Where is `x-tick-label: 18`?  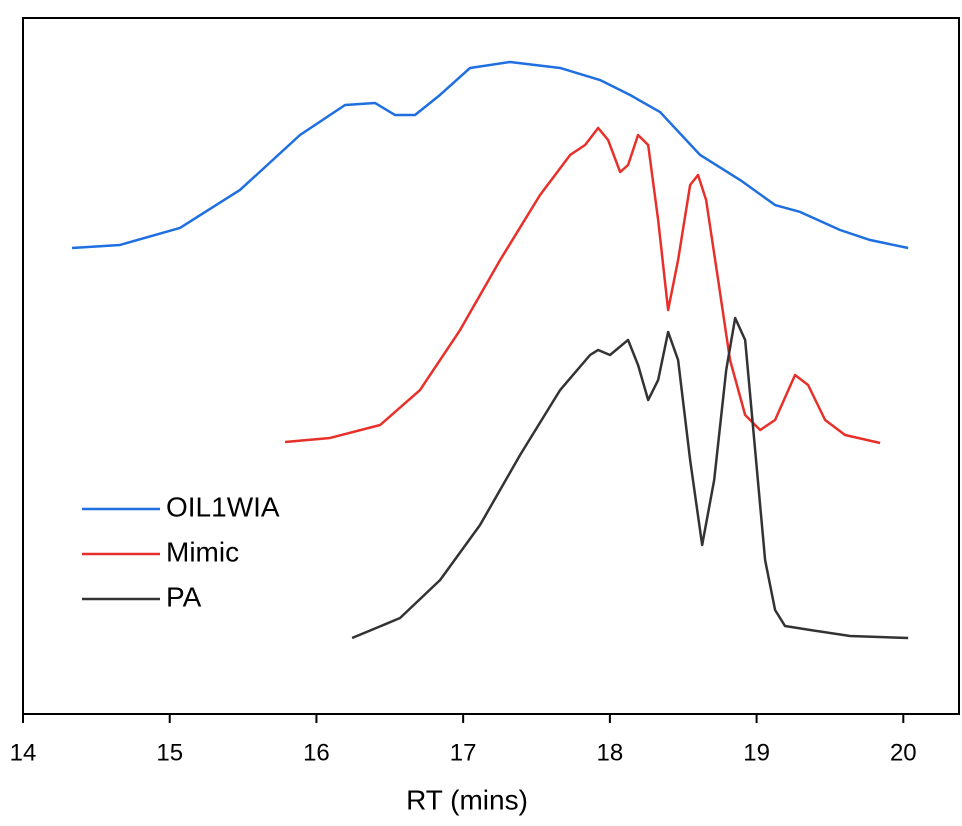 x-tick-label: 18 is located at coordinates (610, 752).